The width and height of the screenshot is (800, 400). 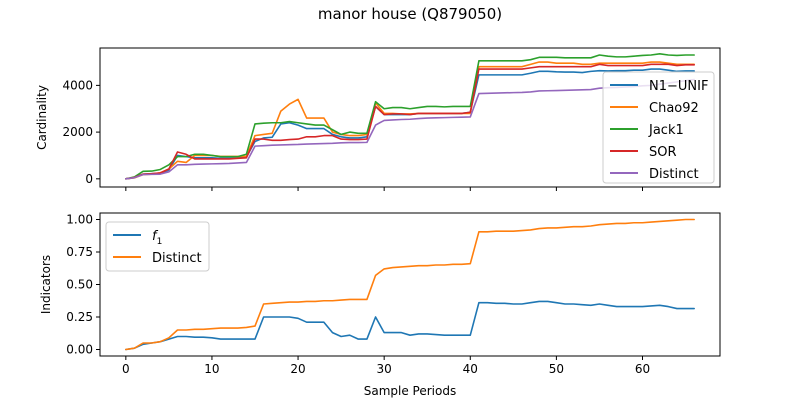 I want to click on chart0-legend-label: Chao92, so click(x=674, y=108).